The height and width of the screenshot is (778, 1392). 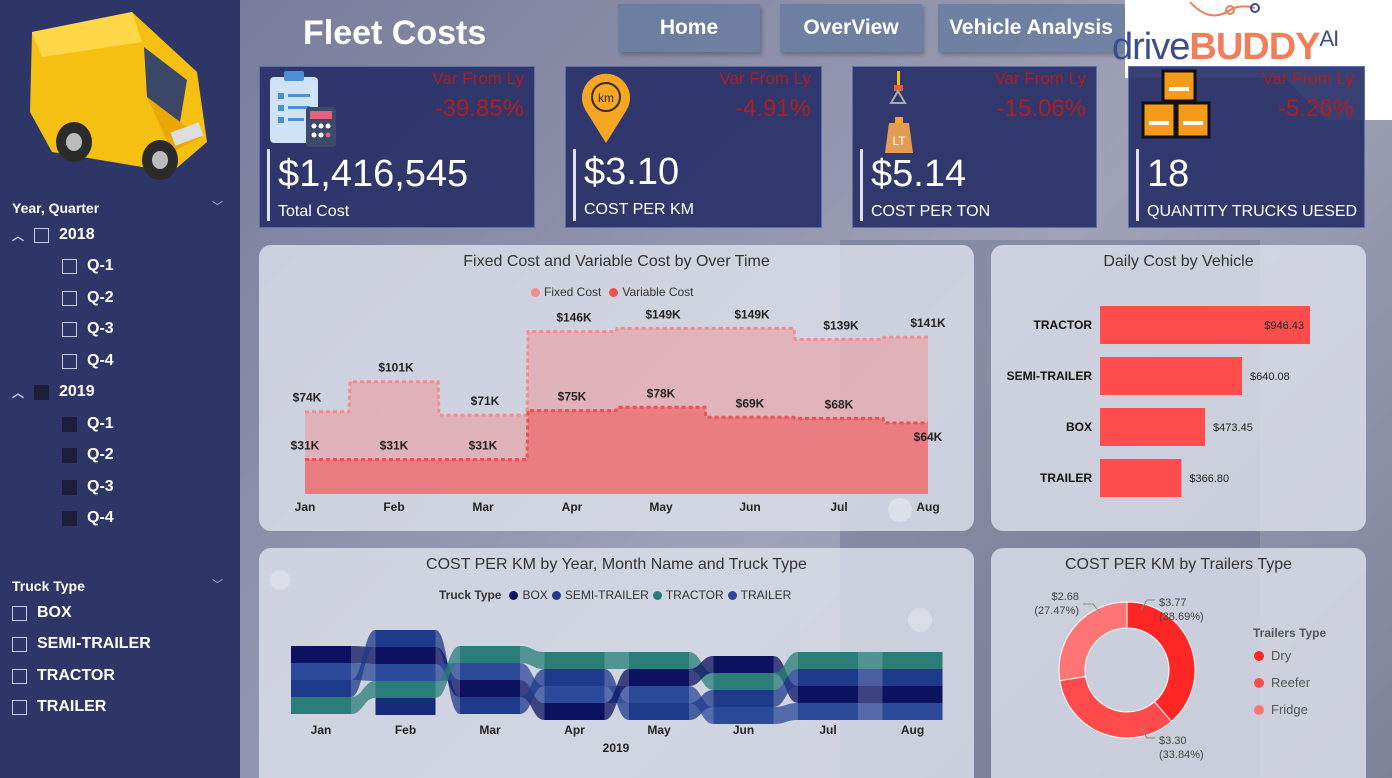 What do you see at coordinates (88, 361) in the screenshot?
I see `slicer-2018-q4: Q-4` at bounding box center [88, 361].